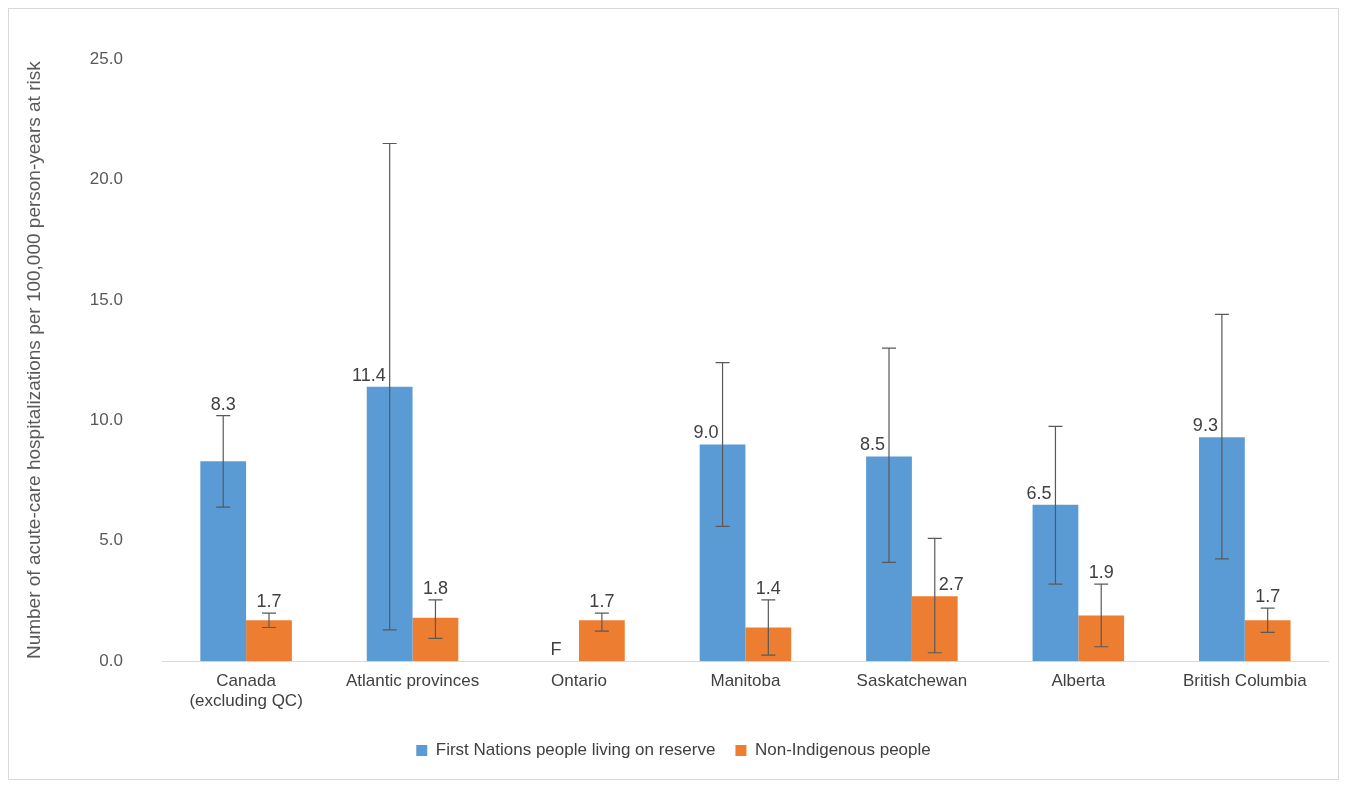  I want to click on text: F, so click(556, 649).